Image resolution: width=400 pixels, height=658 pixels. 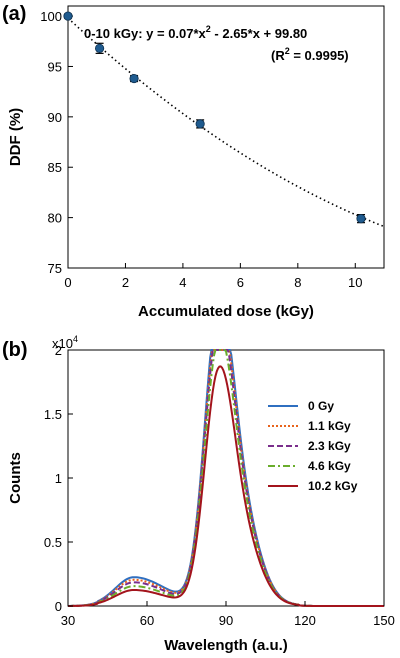 What do you see at coordinates (14, 14) in the screenshot?
I see `panel-a-label: (a)` at bounding box center [14, 14].